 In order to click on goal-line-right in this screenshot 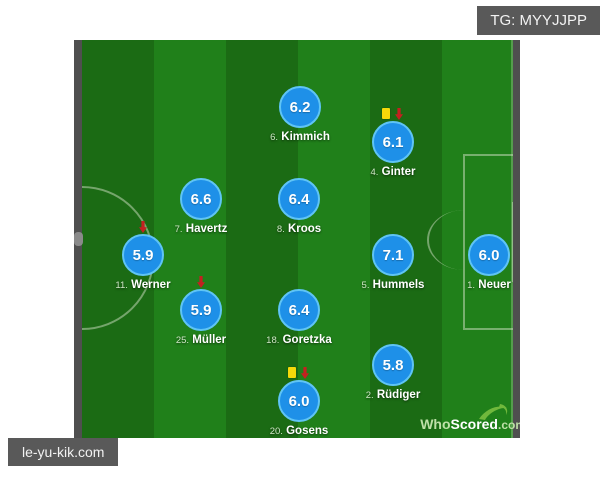, I will do `click(512, 239)`.